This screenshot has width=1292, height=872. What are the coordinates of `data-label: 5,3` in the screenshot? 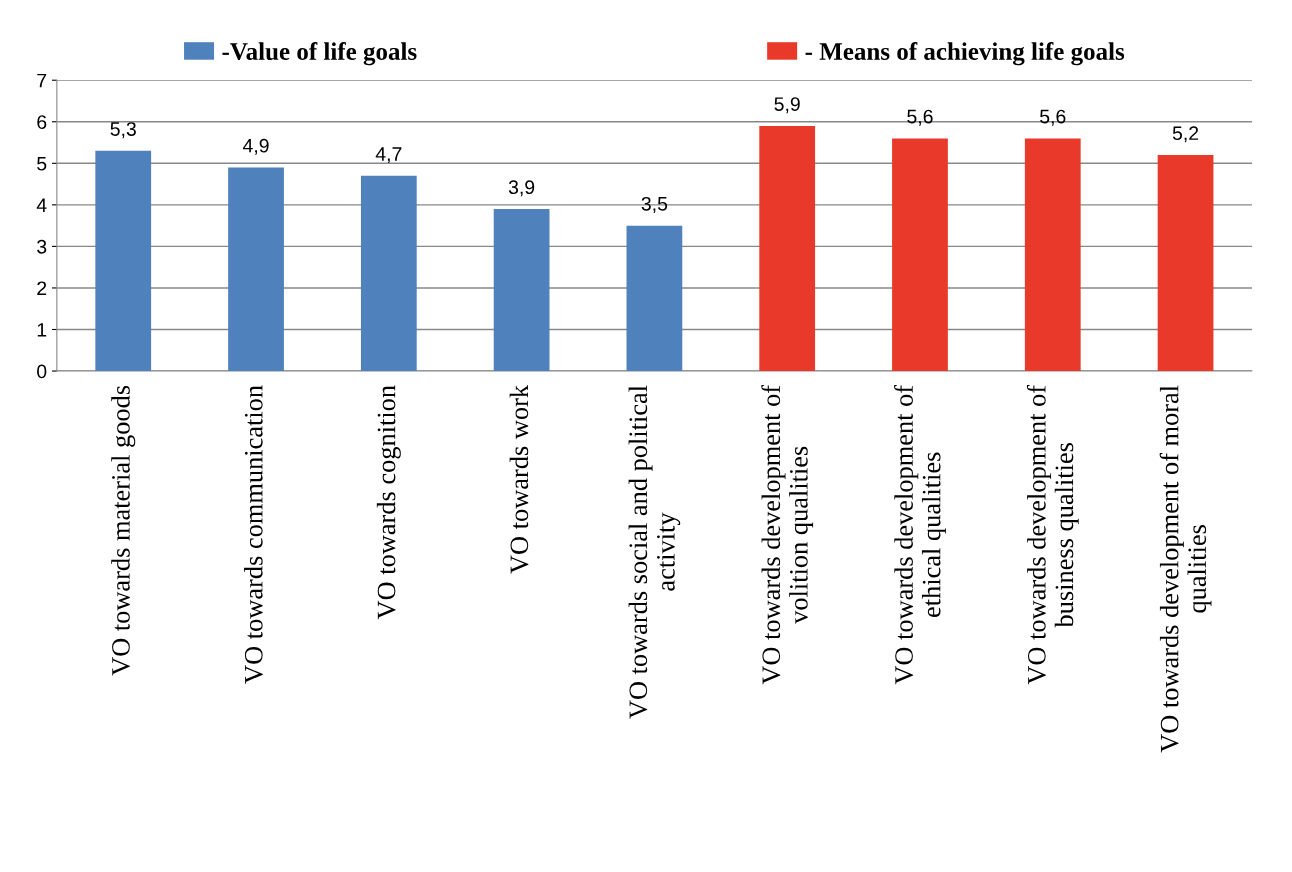 It's located at (123, 130).